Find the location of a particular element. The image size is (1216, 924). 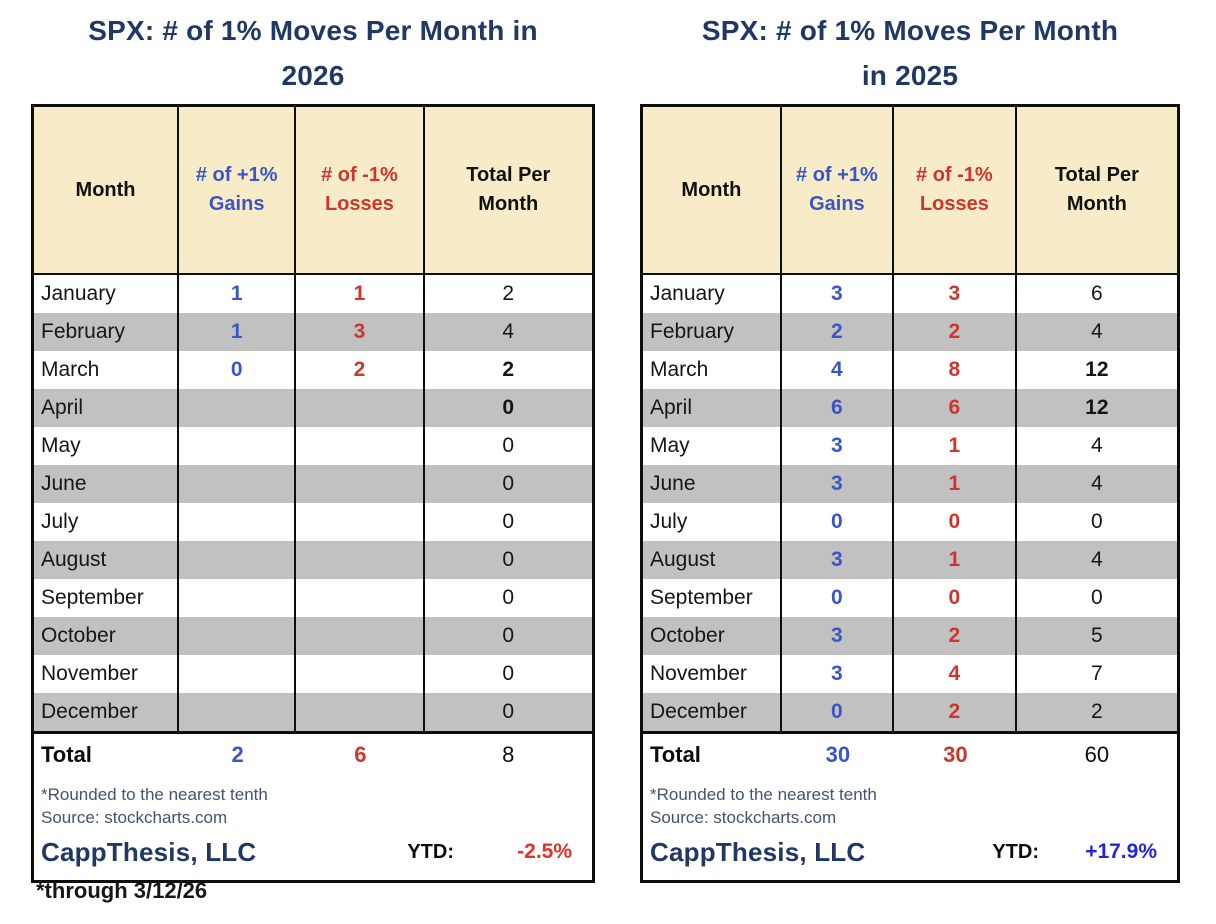

ytd-value: -2.5% is located at coordinates (544, 851).